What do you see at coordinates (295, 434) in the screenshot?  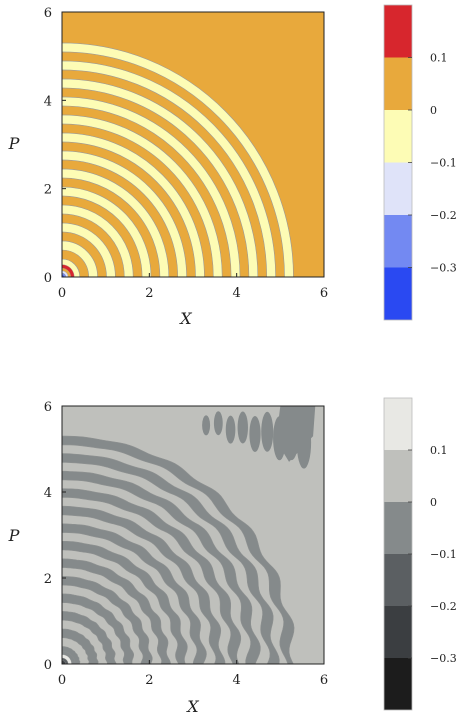 I see `noise-band` at bounding box center [295, 434].